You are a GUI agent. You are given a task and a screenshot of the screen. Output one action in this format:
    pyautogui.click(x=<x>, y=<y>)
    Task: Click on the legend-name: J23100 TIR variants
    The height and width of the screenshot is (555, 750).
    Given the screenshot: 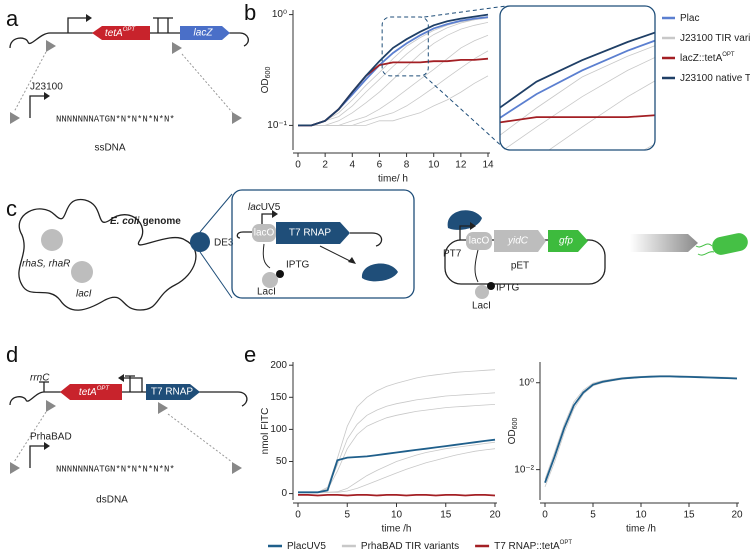 What is the action you would take?
    pyautogui.click(x=715, y=38)
    